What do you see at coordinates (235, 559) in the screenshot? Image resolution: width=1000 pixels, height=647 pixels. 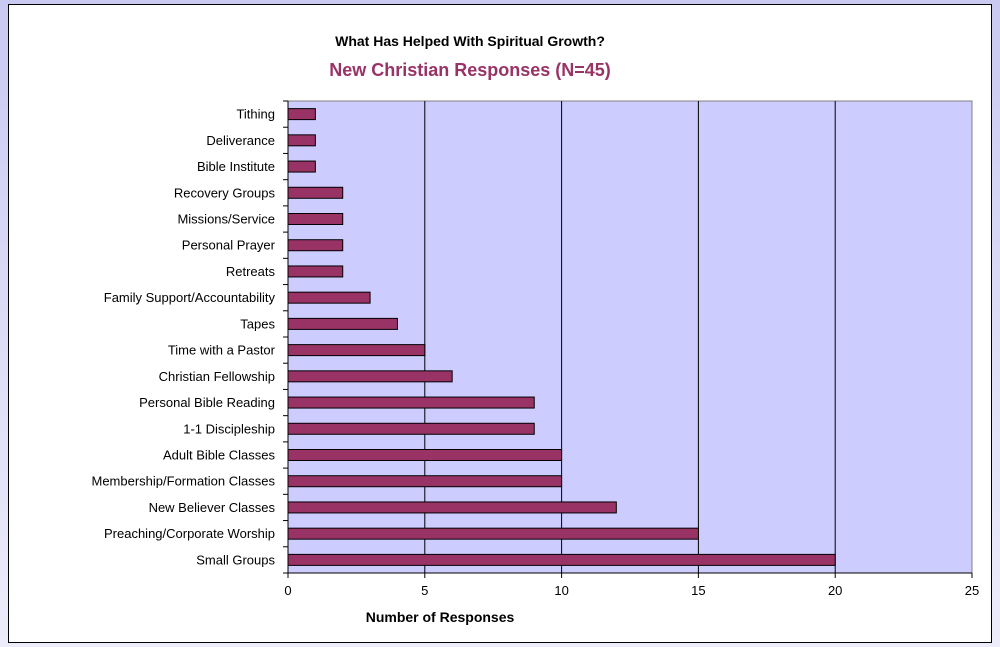 I see `category-label-17: Small Groups` at bounding box center [235, 559].